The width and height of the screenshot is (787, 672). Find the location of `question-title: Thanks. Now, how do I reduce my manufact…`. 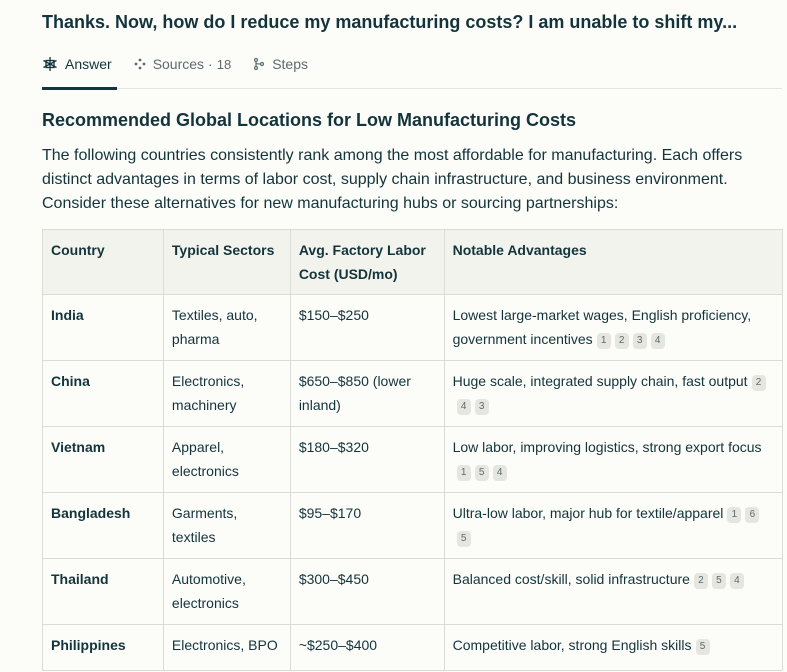

question-title: Thanks. Now, how do I reduce my manufact… is located at coordinates (390, 22).